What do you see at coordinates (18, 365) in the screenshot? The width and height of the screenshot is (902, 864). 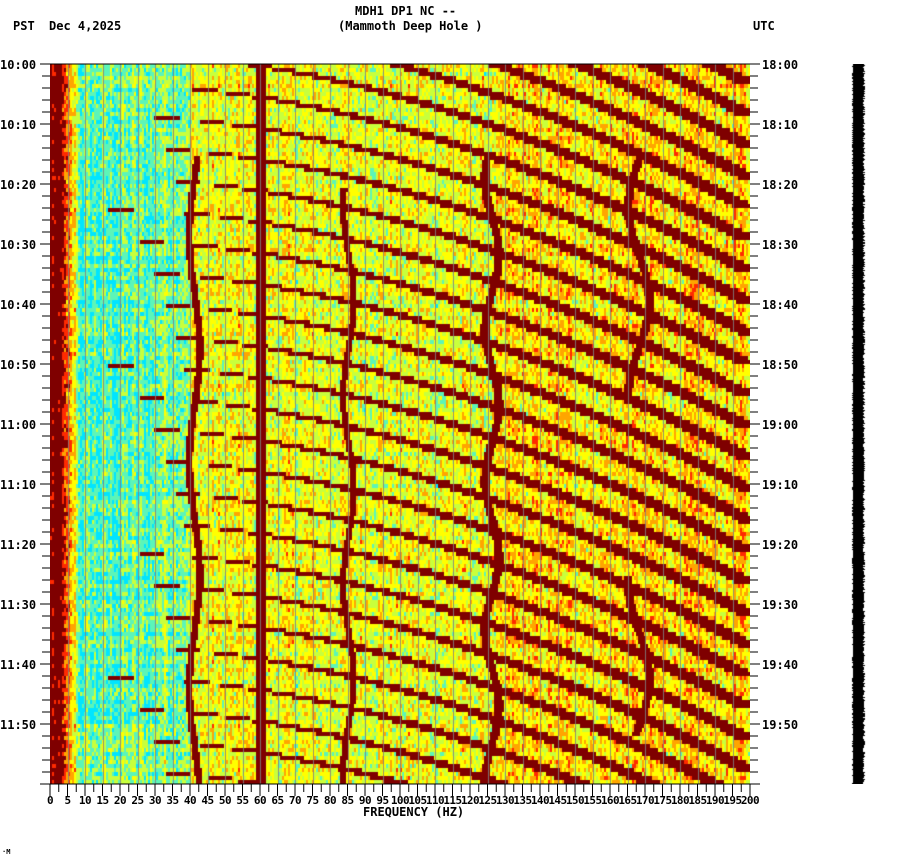 I see `y-tick-label-left: 10:50` at bounding box center [18, 365].